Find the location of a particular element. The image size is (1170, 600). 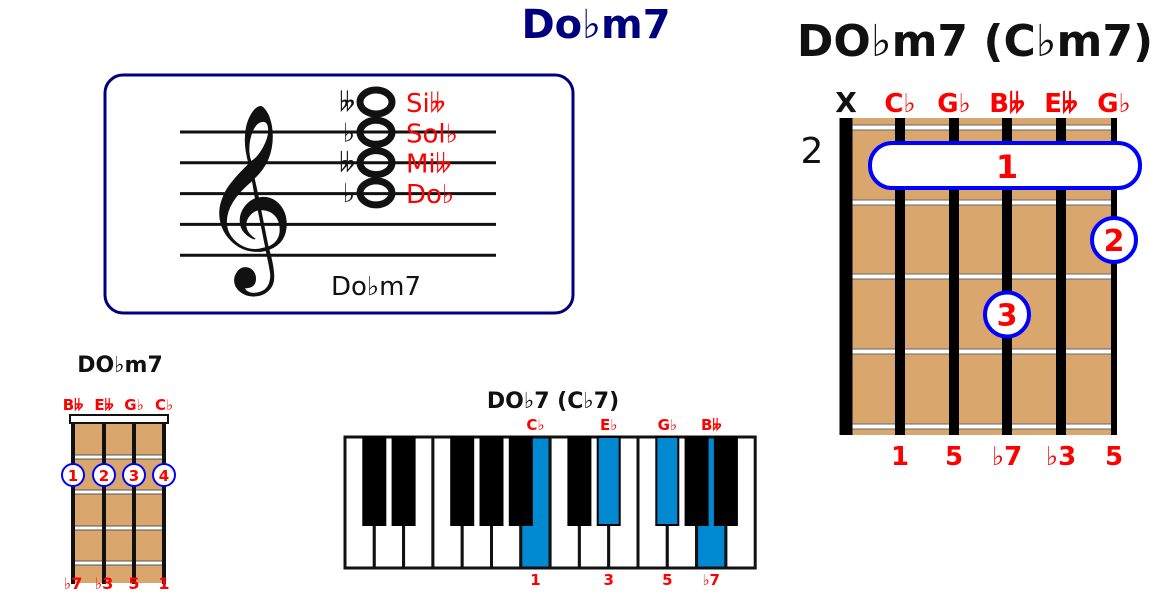

note-label: Mi𝄫 is located at coordinates (428, 165).